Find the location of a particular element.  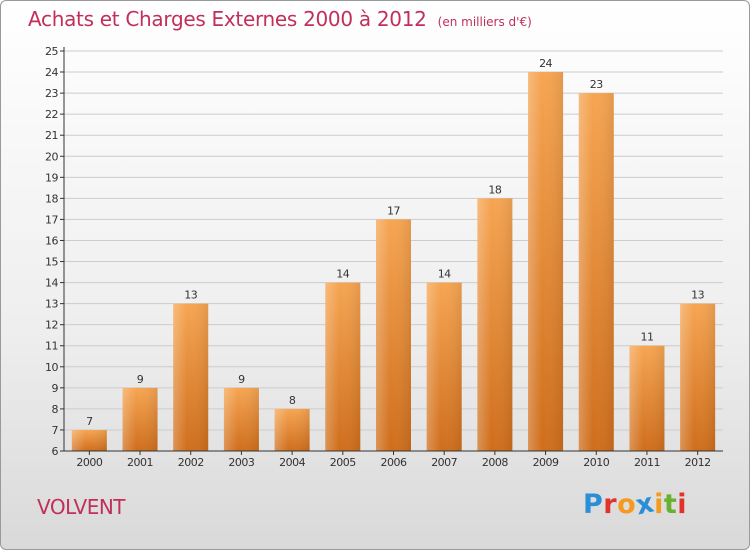

x-tick-label: 2009 is located at coordinates (546, 462).